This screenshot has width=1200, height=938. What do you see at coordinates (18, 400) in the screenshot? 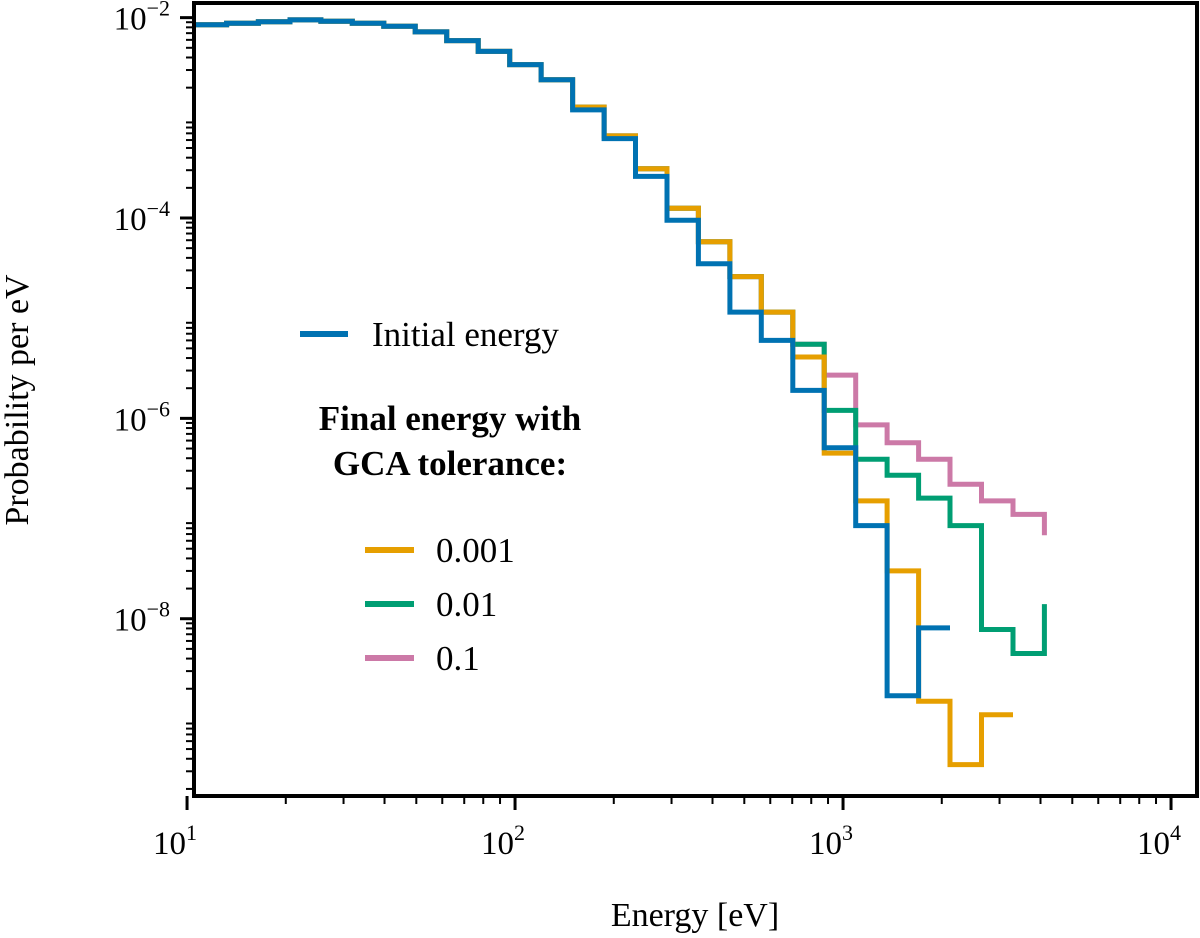
I see `y-axis-label: Probability per eV` at bounding box center [18, 400].